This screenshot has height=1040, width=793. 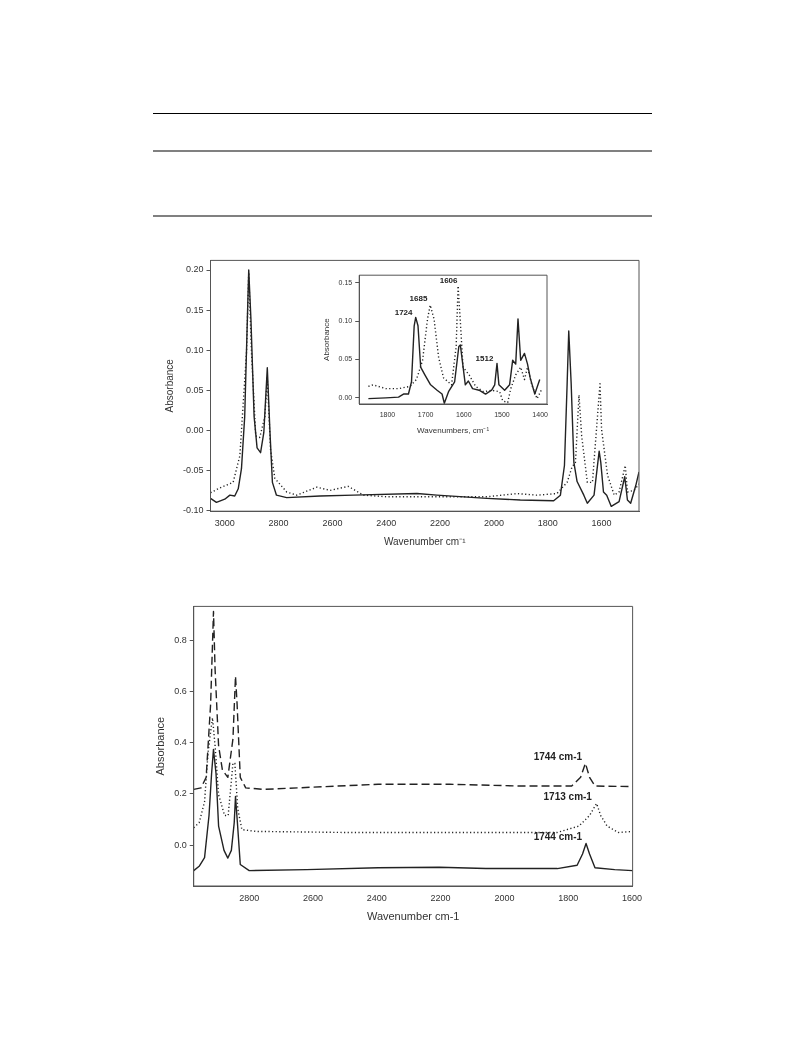 What do you see at coordinates (193, 509) in the screenshot?
I see `y-tick-label: -0.10` at bounding box center [193, 509].